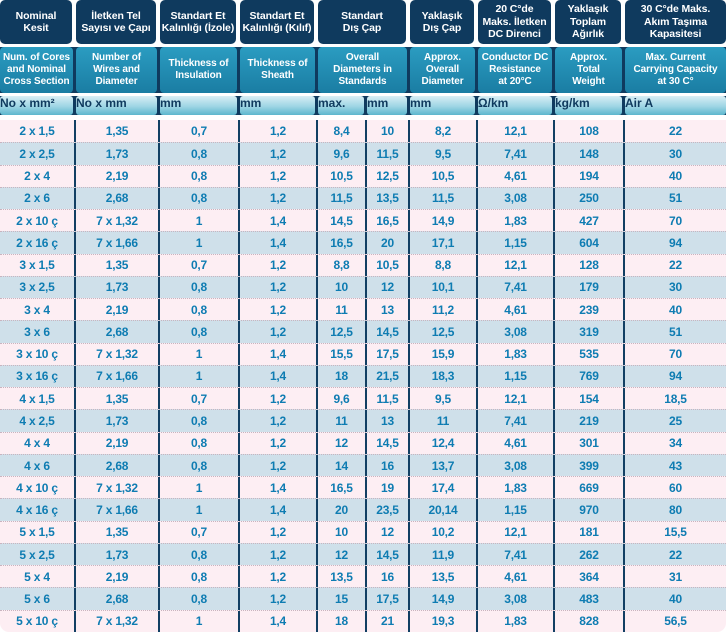 Image resolution: width=726 pixels, height=632 pixels. Describe the element at coordinates (38, 131) in the screenshot. I see `data-cell: 2 x 1,5` at that location.